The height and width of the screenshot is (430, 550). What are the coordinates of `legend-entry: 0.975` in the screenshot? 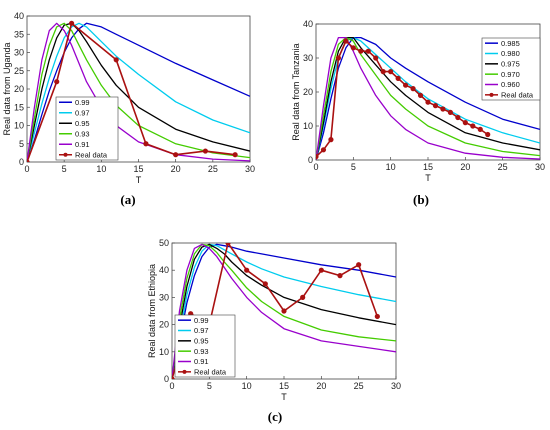 It's located at (510, 64).